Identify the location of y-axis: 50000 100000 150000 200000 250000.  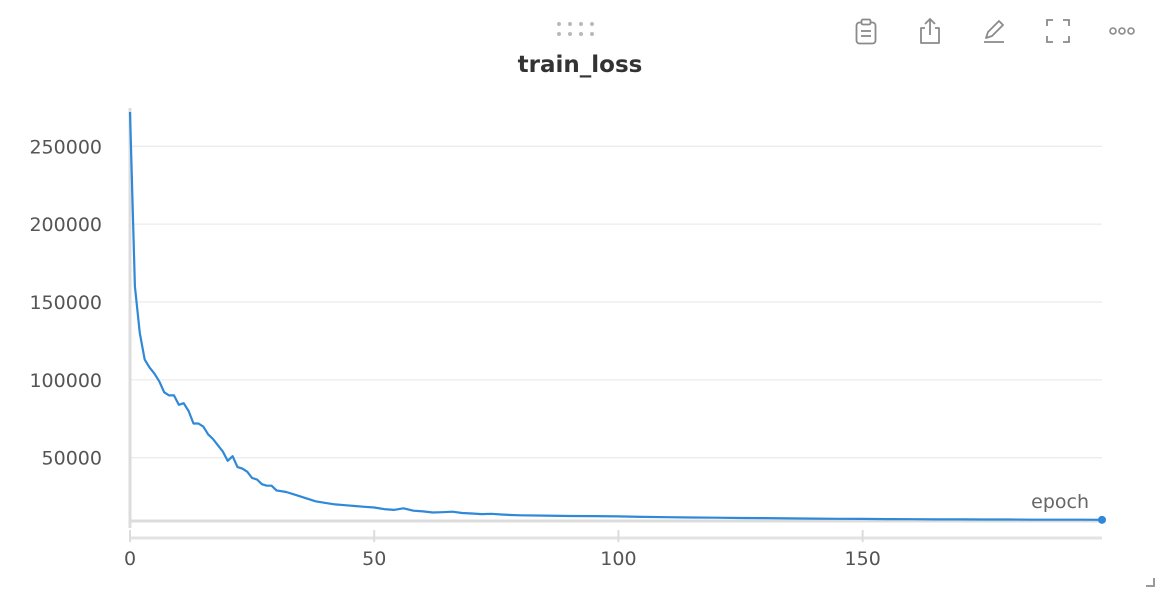
(80, 318).